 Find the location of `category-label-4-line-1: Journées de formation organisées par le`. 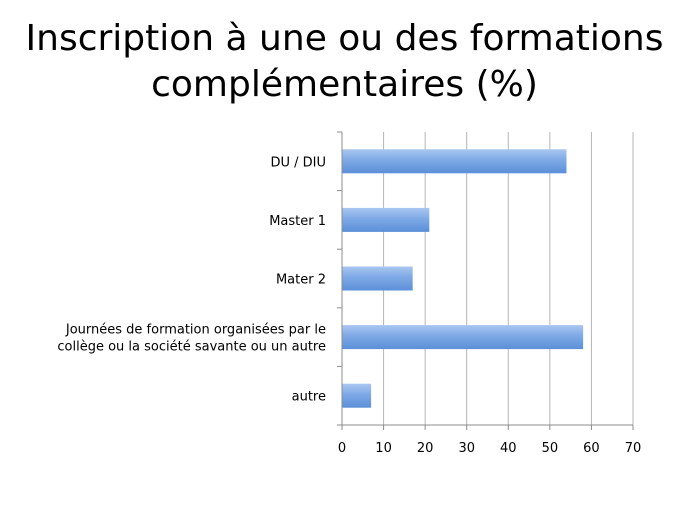

category-label-4-line-1: Journées de formation organisées par le is located at coordinates (195, 330).